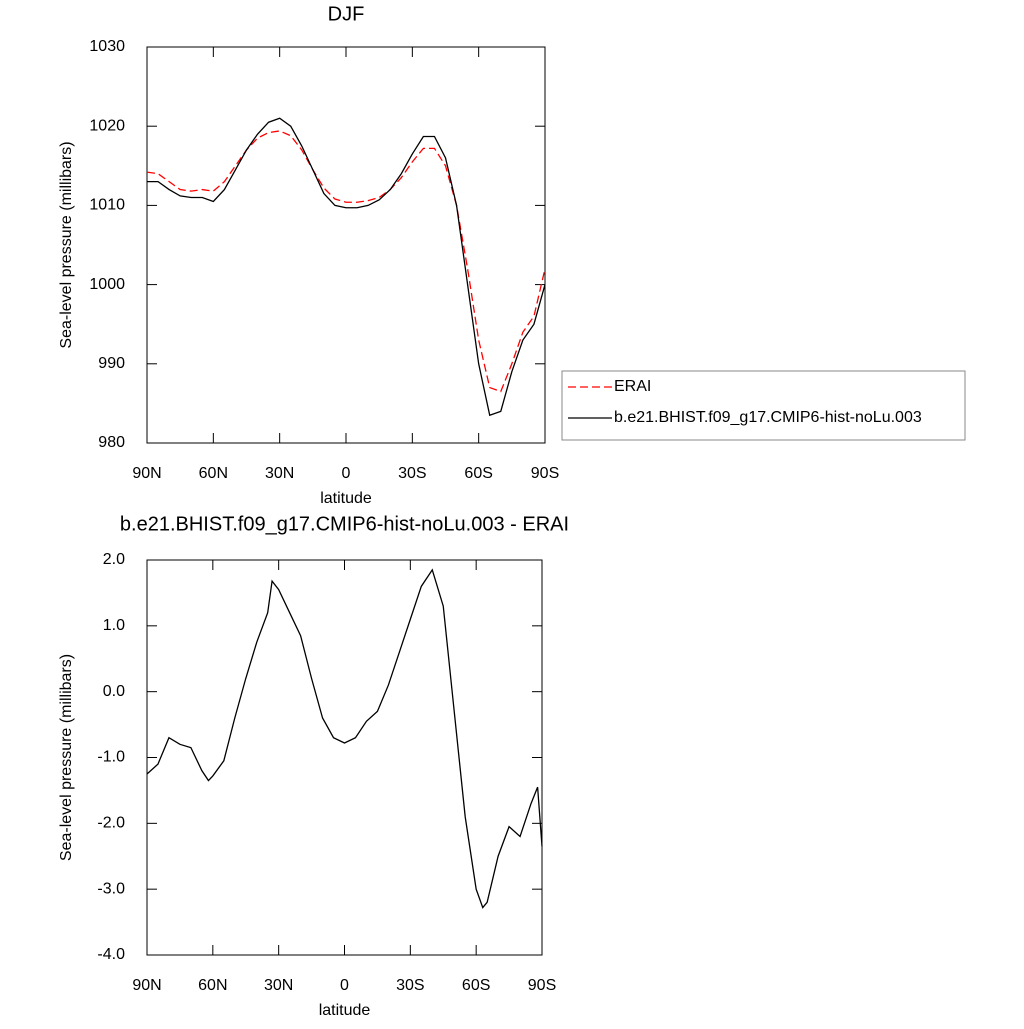  Describe the element at coordinates (114, 625) in the screenshot. I see `y-tick-label: 1.0` at that location.